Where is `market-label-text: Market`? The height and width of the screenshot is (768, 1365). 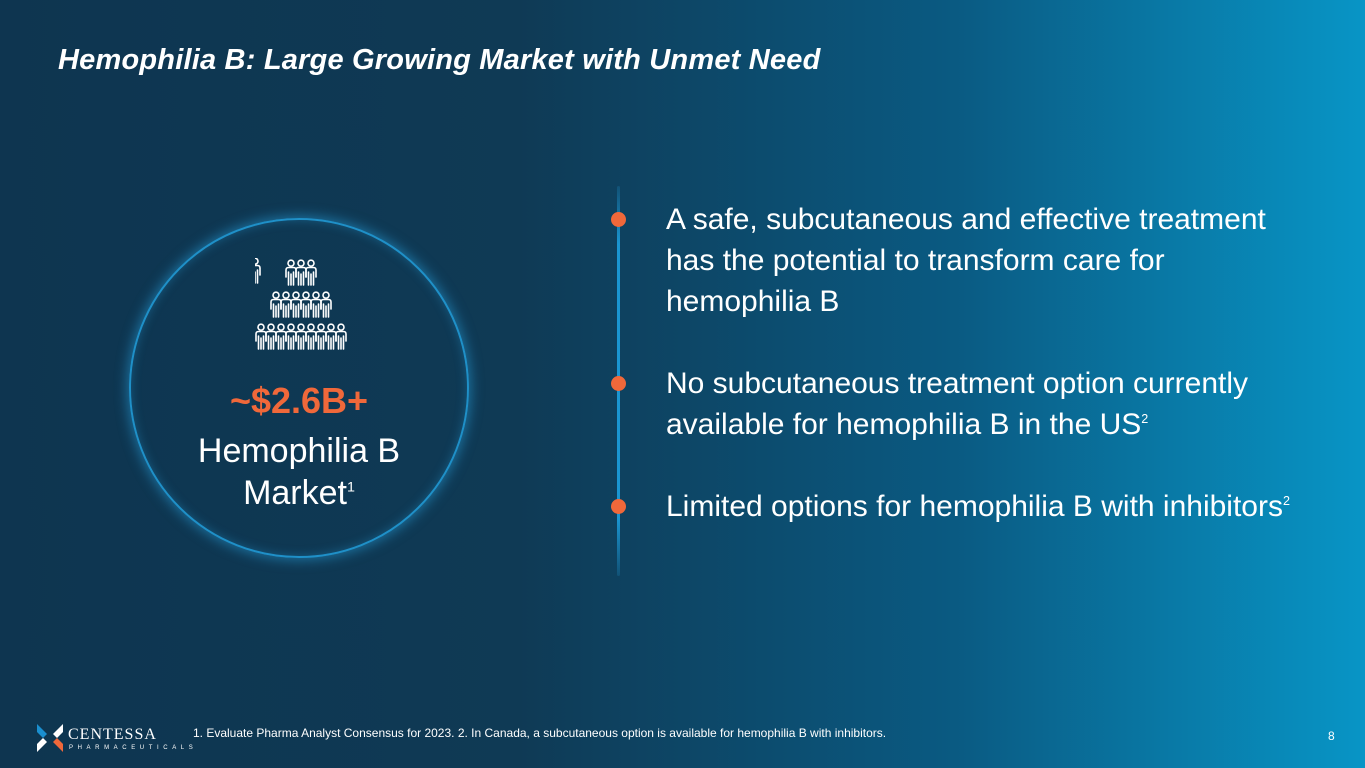 market-label-text: Market is located at coordinates (295, 493).